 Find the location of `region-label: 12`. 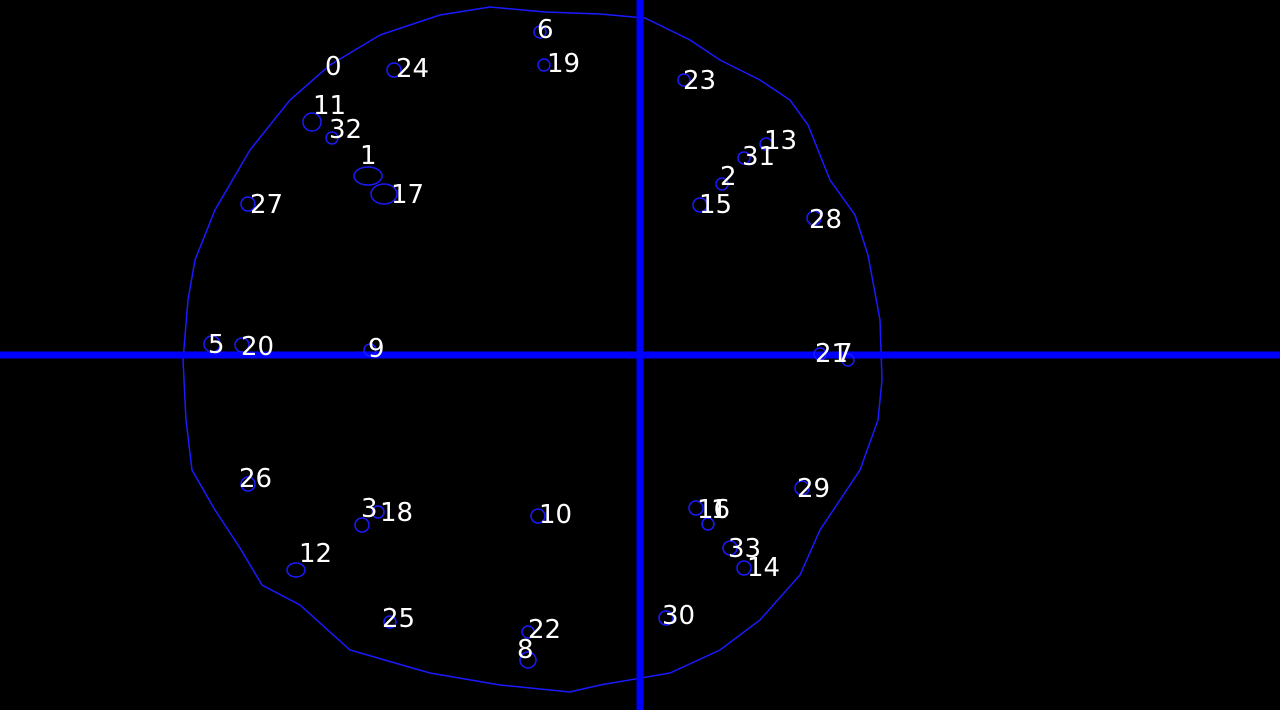

region-label: 12 is located at coordinates (315, 554).